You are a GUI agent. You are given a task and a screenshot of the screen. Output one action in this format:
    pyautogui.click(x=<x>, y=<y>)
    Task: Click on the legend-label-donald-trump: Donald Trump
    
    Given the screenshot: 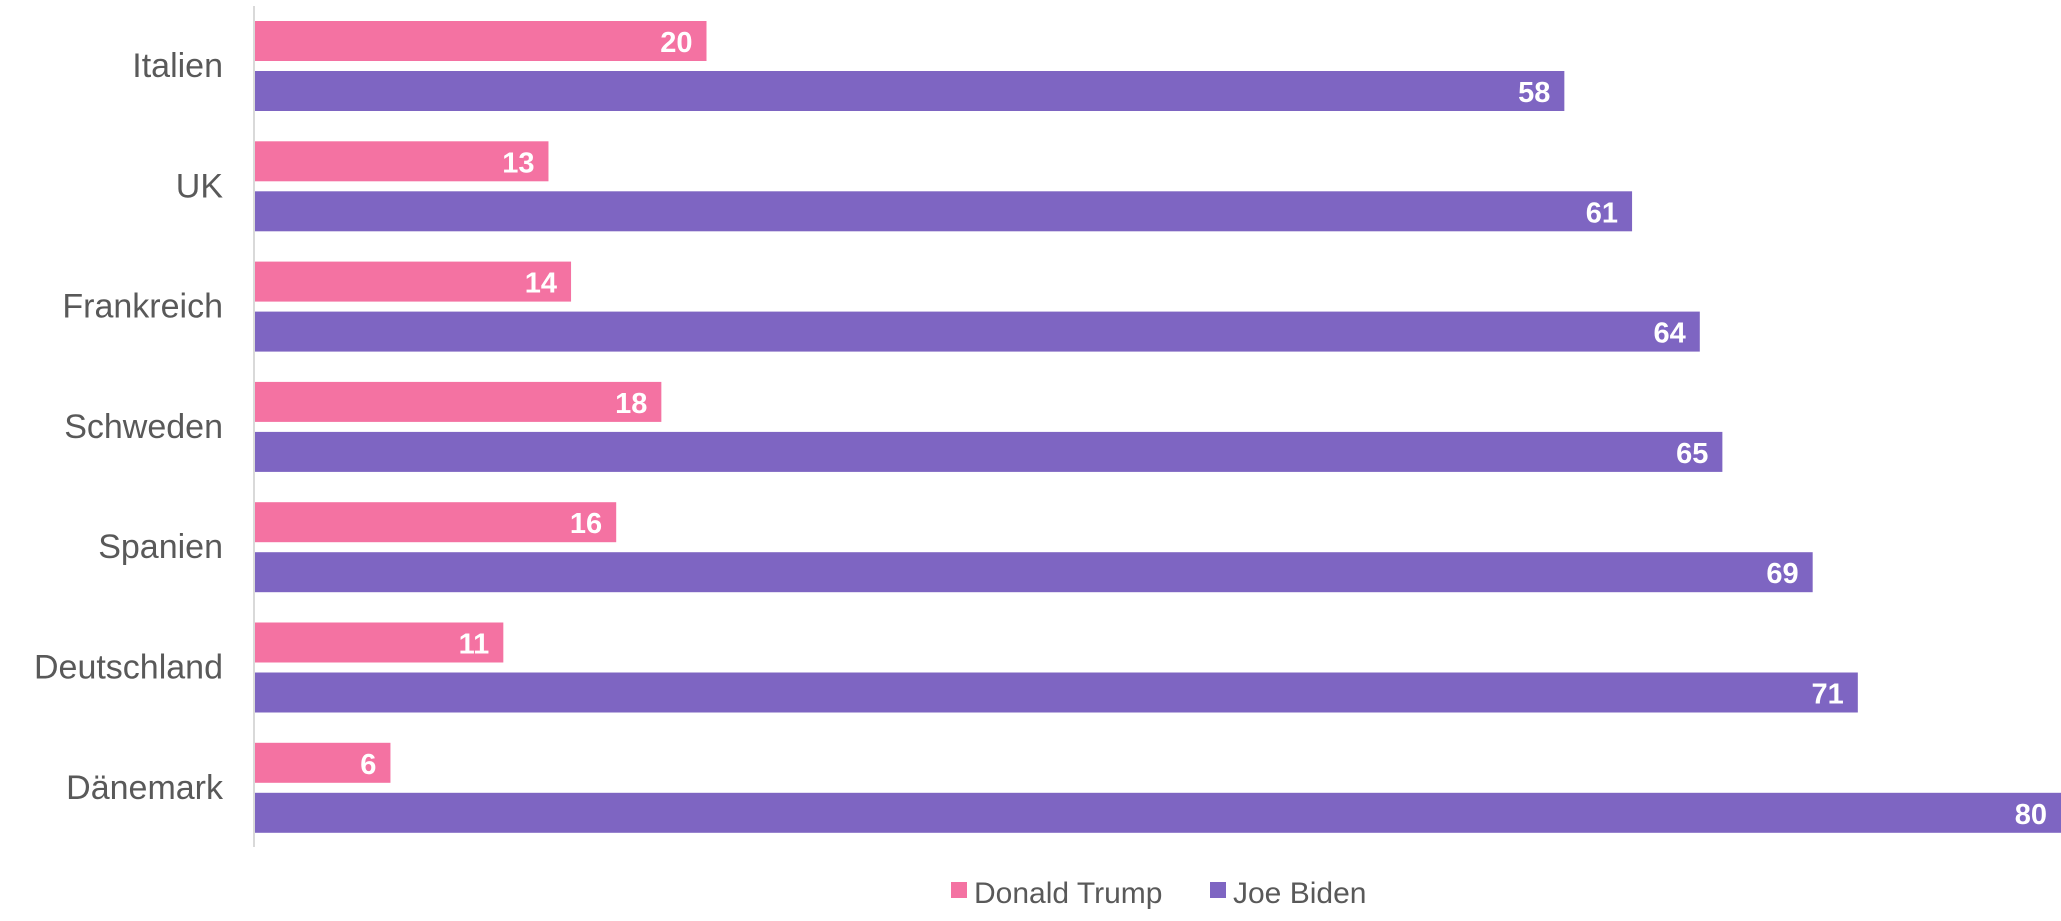 What is the action you would take?
    pyautogui.click(x=1068, y=893)
    